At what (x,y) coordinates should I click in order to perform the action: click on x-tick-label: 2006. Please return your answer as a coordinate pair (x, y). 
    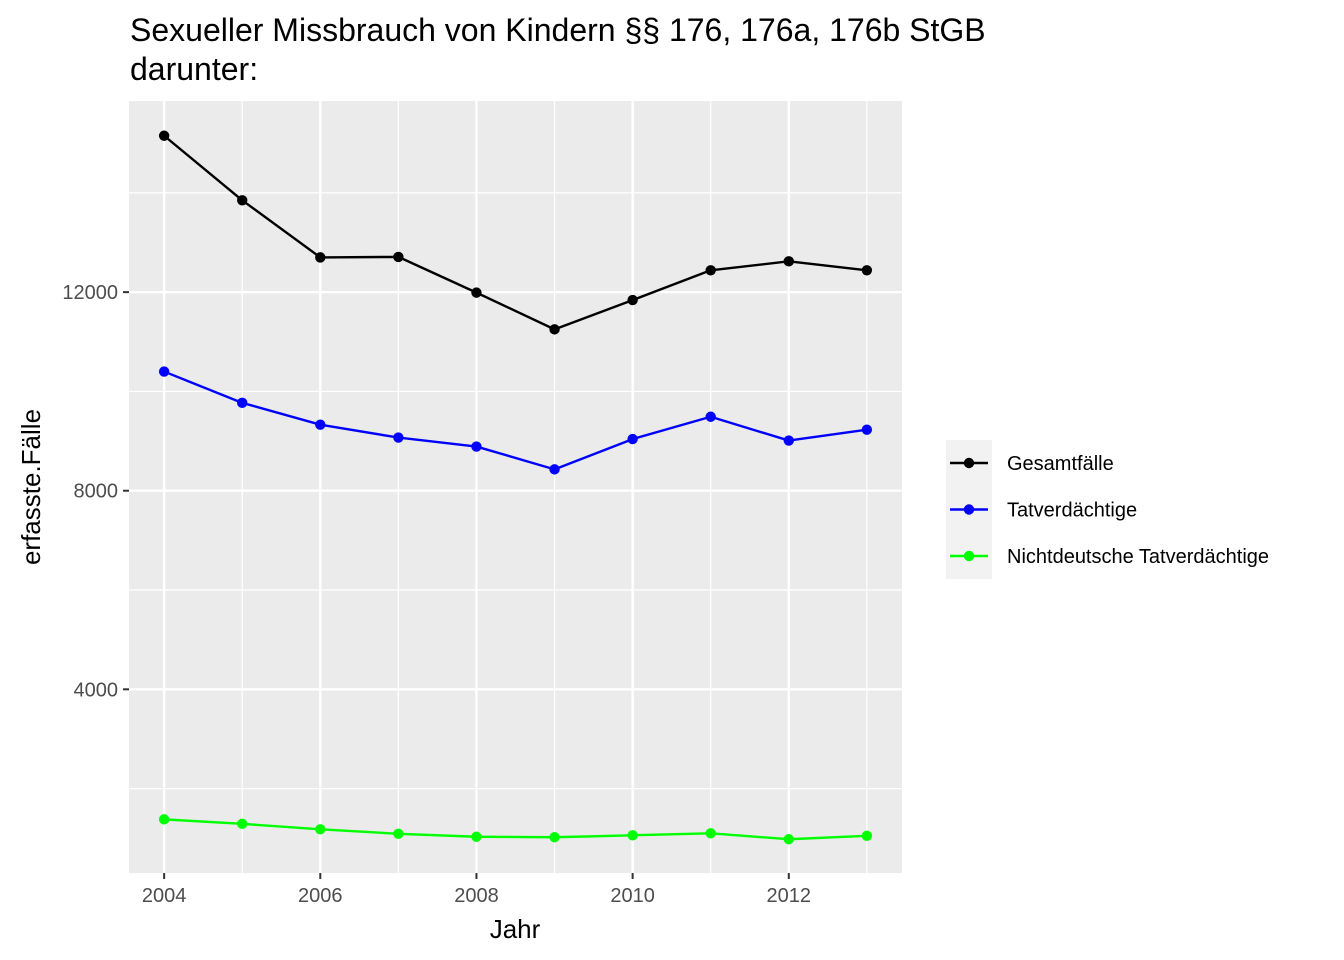
    Looking at the image, I should click on (320, 896).